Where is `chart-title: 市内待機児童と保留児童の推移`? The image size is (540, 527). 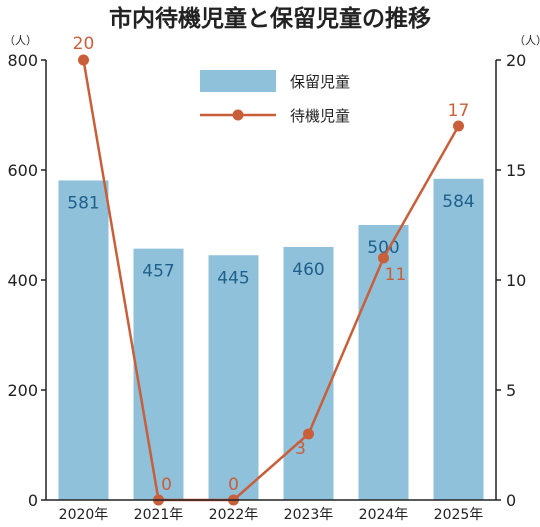 chart-title: 市内待機児童と保留児童の推移 is located at coordinates (270, 18).